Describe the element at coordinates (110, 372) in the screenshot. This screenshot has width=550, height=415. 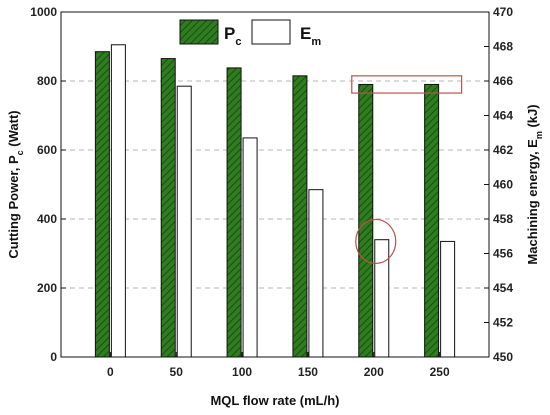
I see `x-tick-label: 0` at that location.